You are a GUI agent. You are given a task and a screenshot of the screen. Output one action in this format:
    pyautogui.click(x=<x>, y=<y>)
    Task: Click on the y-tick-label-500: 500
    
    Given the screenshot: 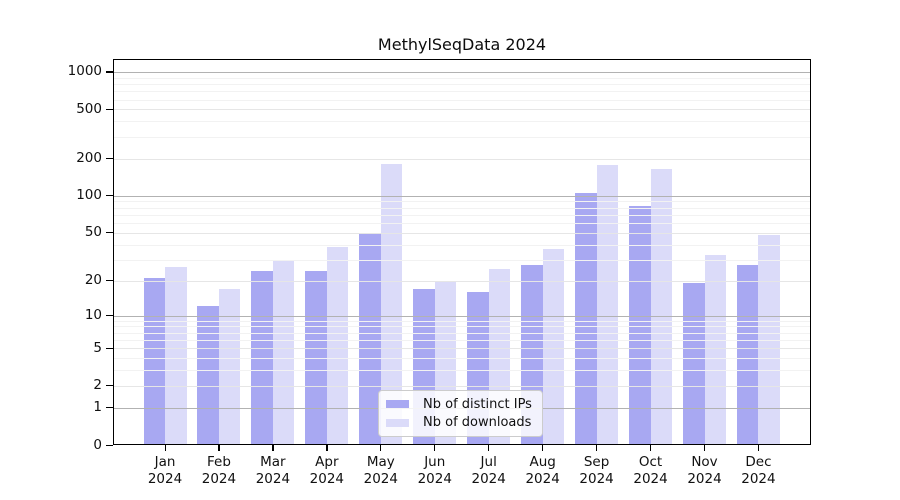 What is the action you would take?
    pyautogui.click(x=89, y=108)
    